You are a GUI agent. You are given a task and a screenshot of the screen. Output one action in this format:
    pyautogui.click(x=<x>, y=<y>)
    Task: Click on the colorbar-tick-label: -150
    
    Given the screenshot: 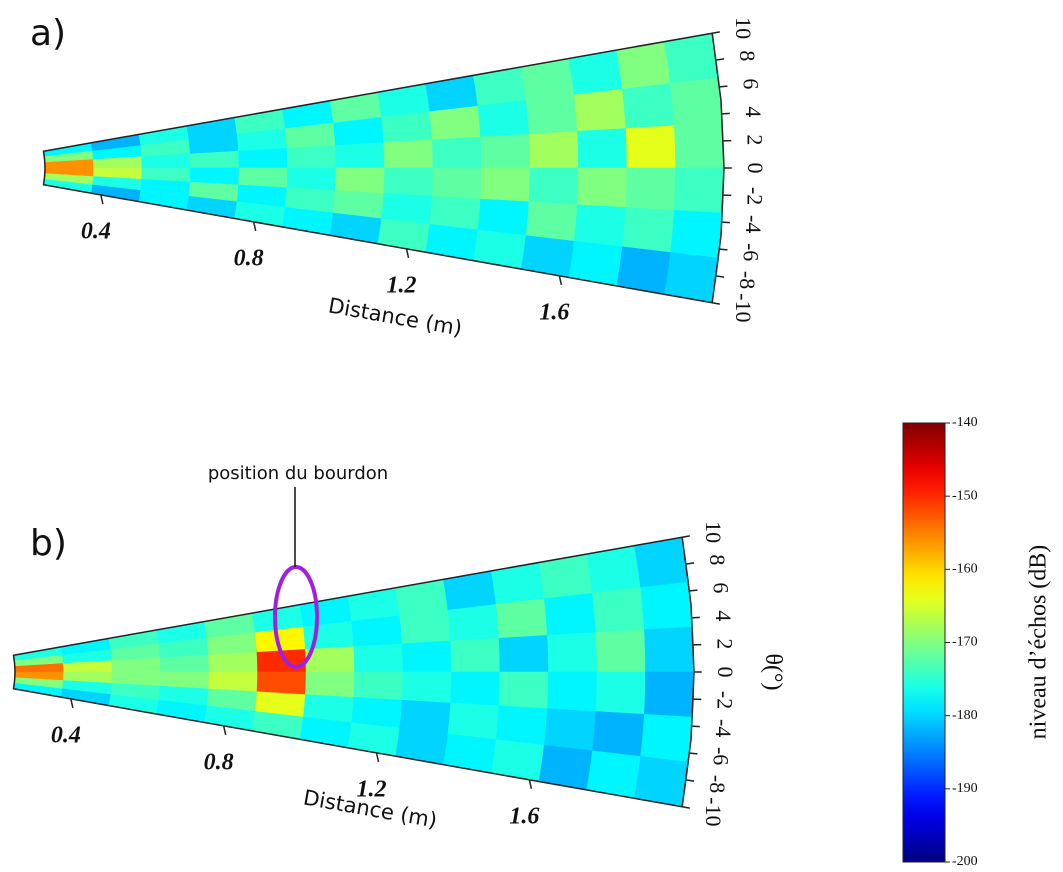 What is the action you would take?
    pyautogui.click(x=965, y=495)
    